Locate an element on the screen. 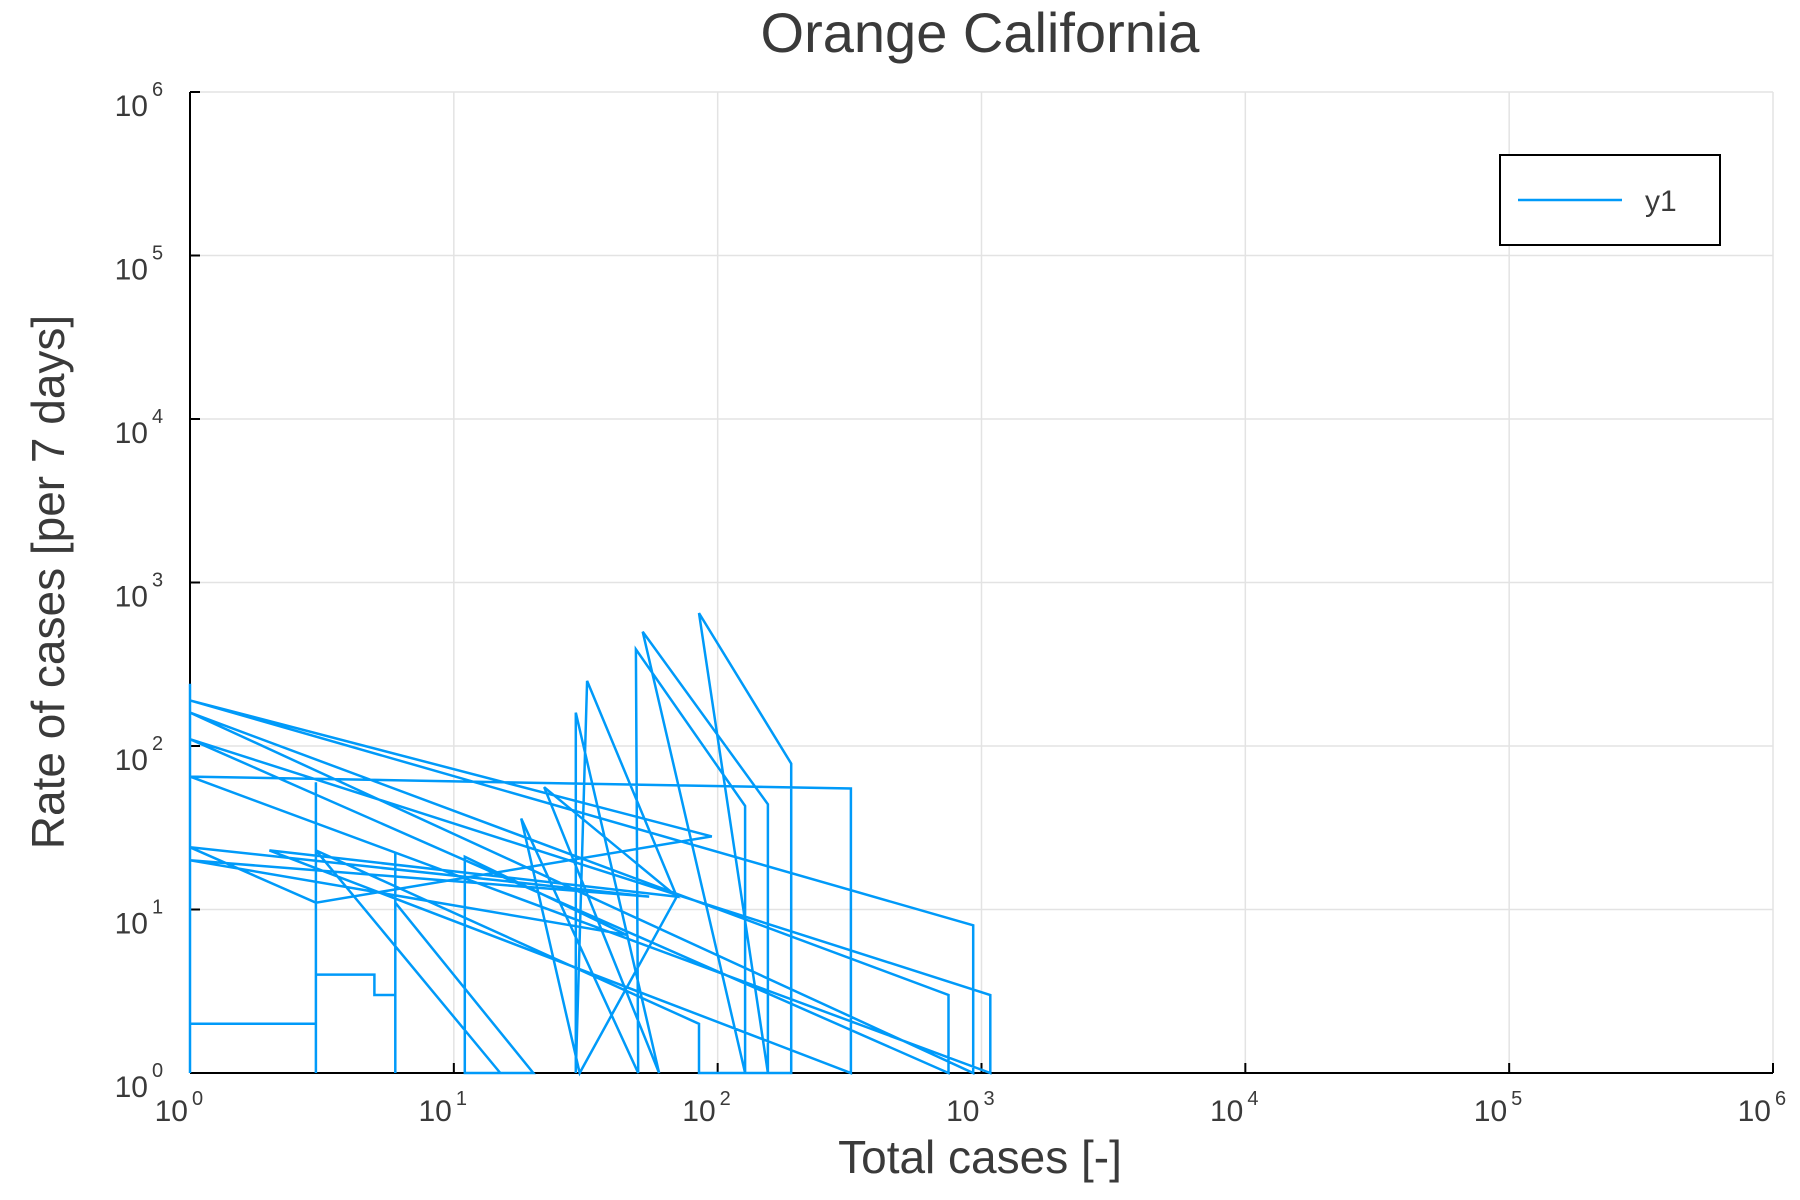  chart-title: Orange California is located at coordinates (981, 32).